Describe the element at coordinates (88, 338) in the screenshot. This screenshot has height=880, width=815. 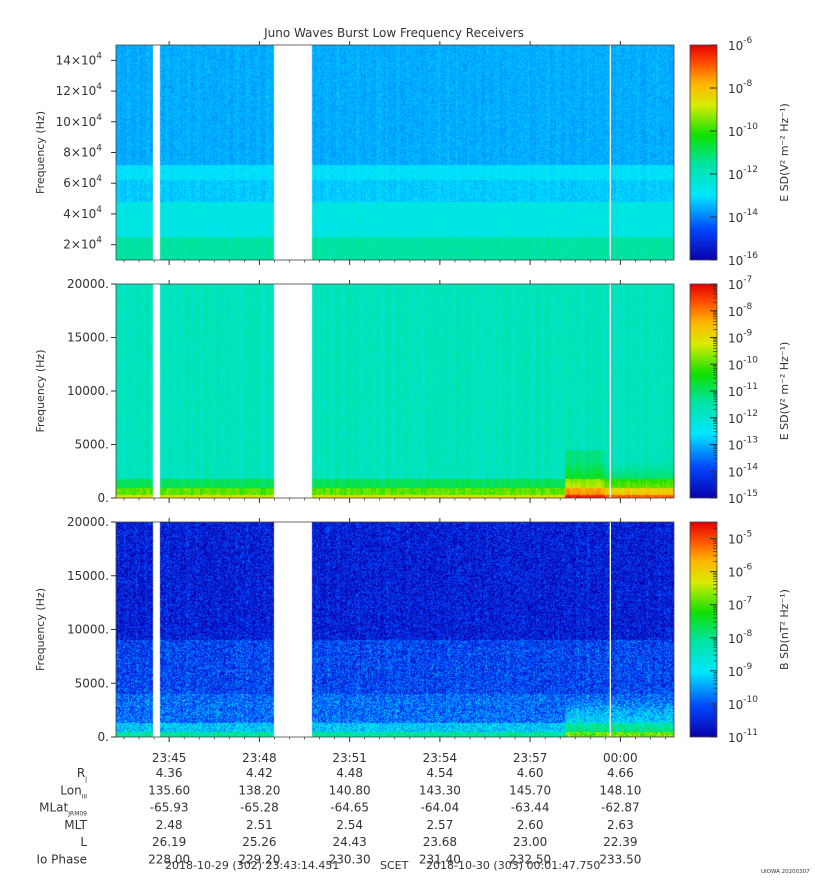
I see `y-tick-label: 15000.` at that location.